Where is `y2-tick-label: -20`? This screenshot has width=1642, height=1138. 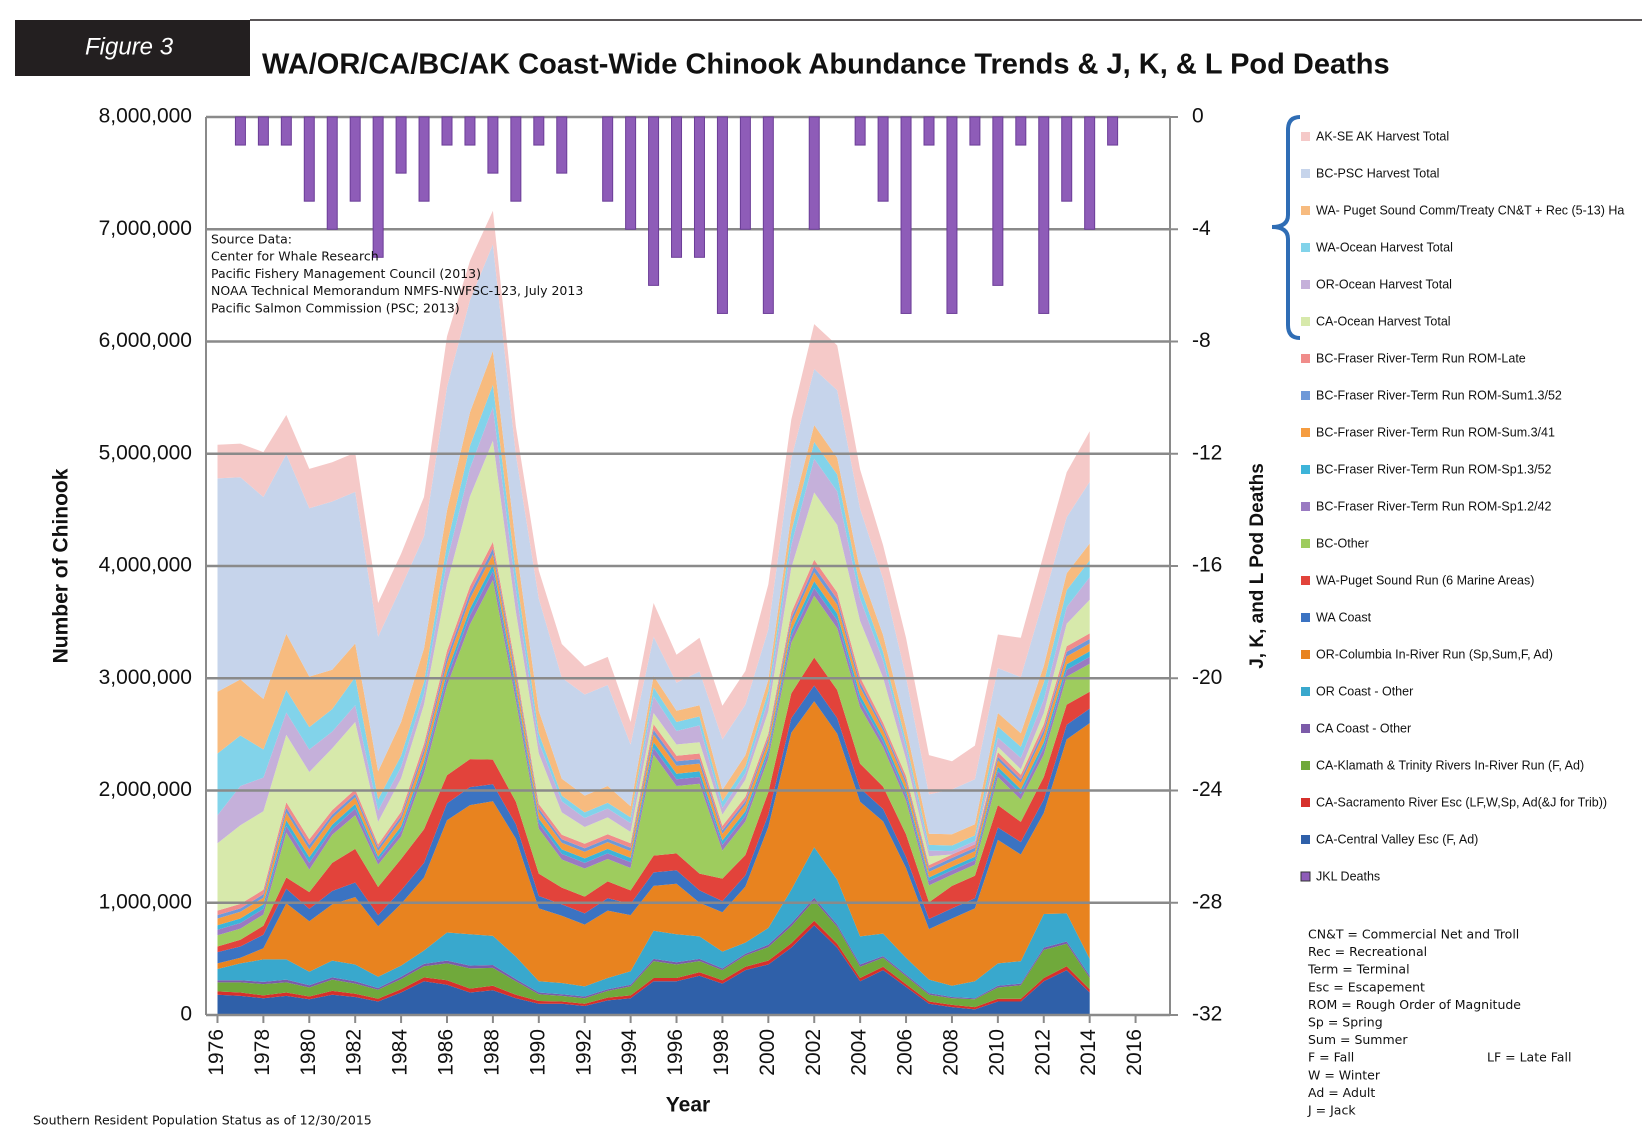 y2-tick-label: -20 is located at coordinates (1207, 677).